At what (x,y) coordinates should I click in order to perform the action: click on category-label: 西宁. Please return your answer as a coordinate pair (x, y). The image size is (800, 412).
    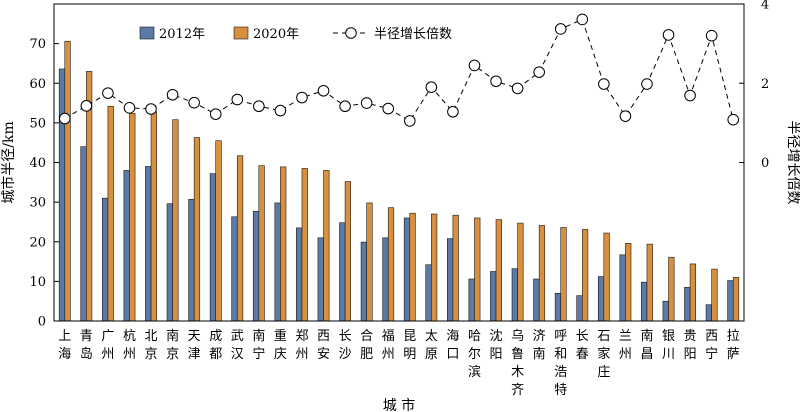
    Looking at the image, I should click on (711, 345).